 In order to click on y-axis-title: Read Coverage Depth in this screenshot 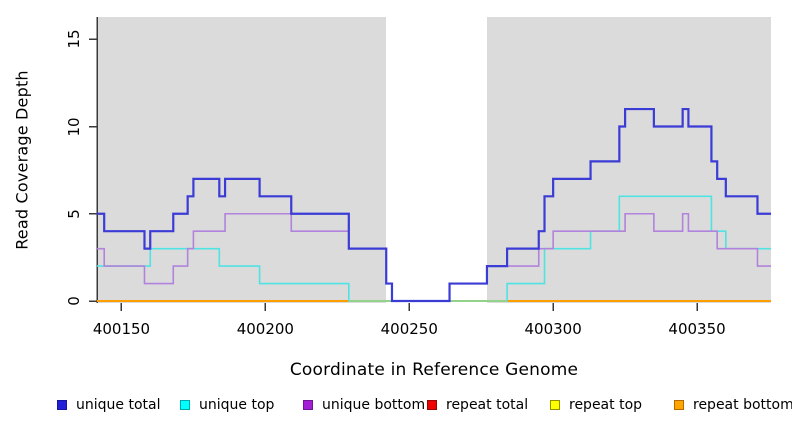, I will do `click(22, 160)`.